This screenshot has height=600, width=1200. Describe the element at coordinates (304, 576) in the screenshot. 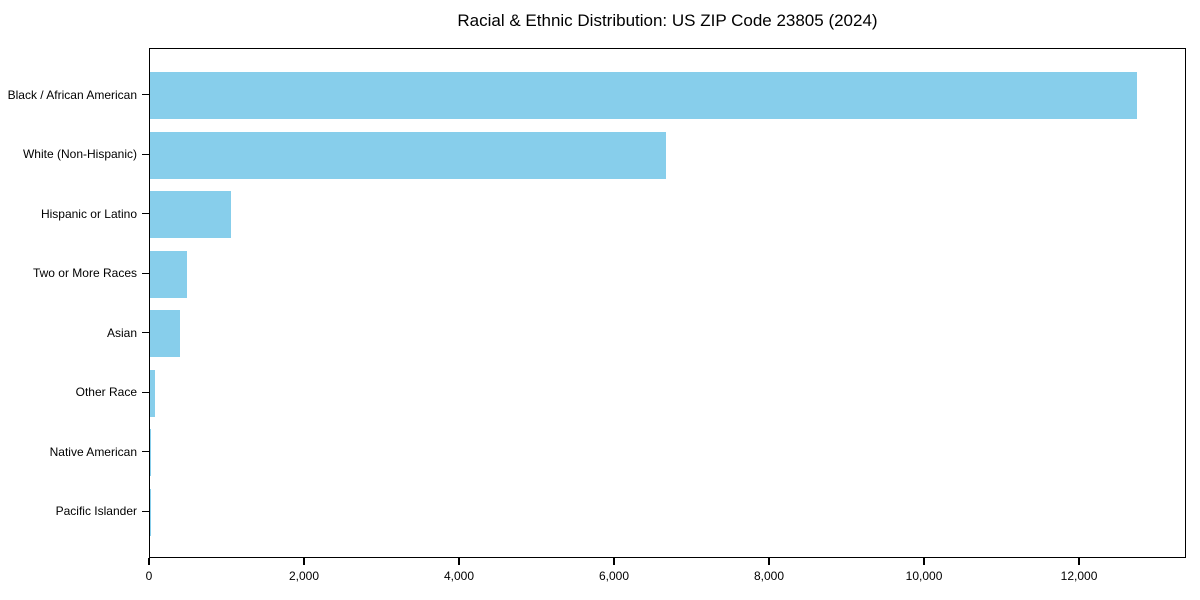

I see `x-tick-label: 2,000` at that location.